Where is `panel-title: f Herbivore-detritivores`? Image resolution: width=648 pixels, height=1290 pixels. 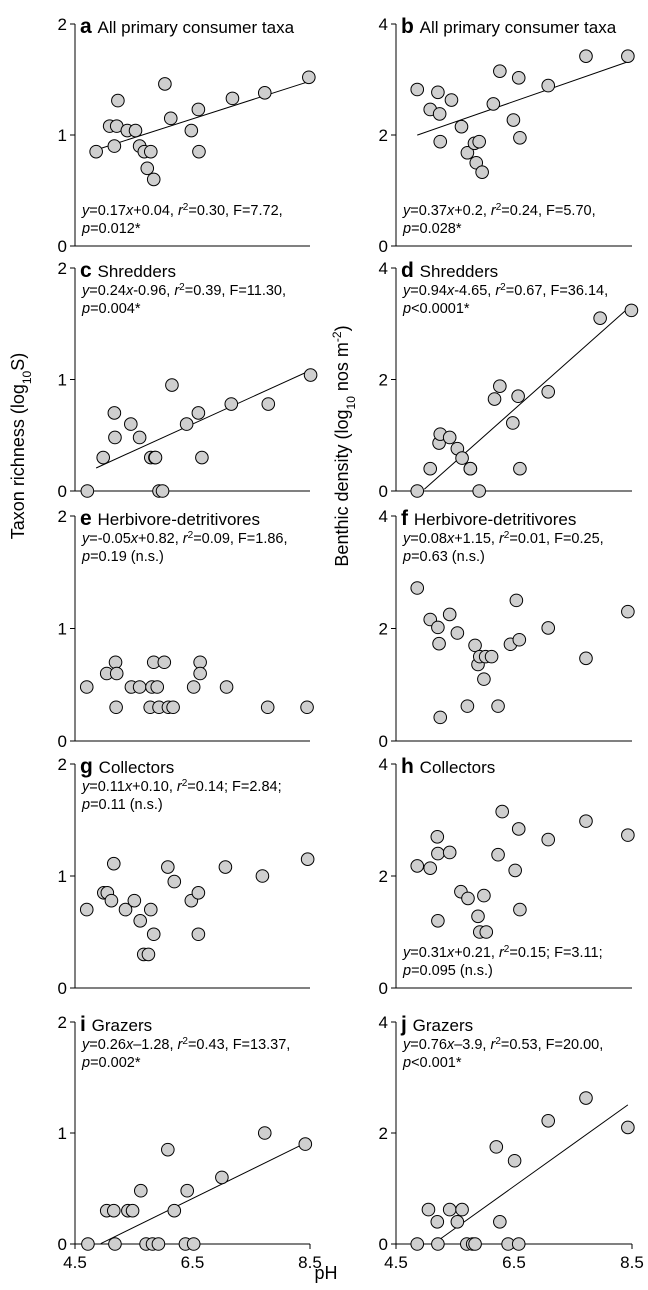
panel-title: f Herbivore-detritivores is located at coordinates (488, 518).